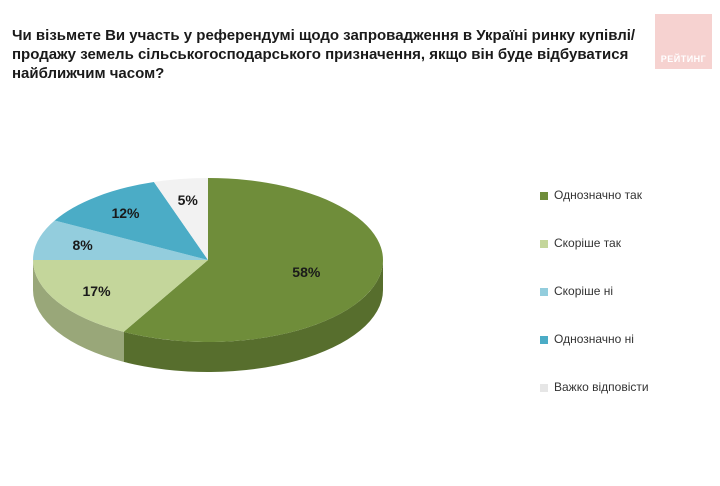 The width and height of the screenshot is (720, 486). What do you see at coordinates (683, 59) in the screenshot?
I see `brand-logo-text: РЕЙТИНГ` at bounding box center [683, 59].